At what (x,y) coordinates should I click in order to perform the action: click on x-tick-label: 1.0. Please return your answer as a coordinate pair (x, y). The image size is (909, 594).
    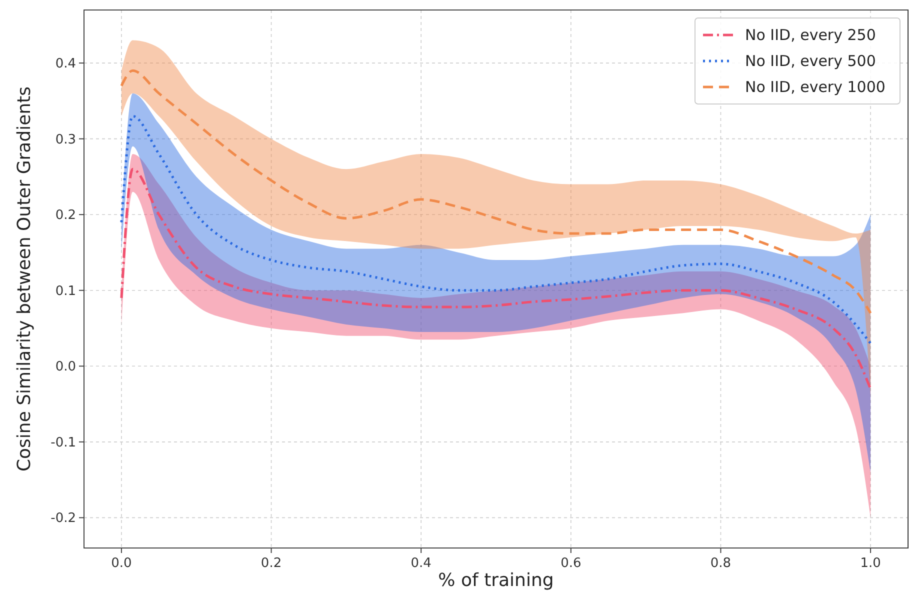
    Looking at the image, I should click on (870, 563).